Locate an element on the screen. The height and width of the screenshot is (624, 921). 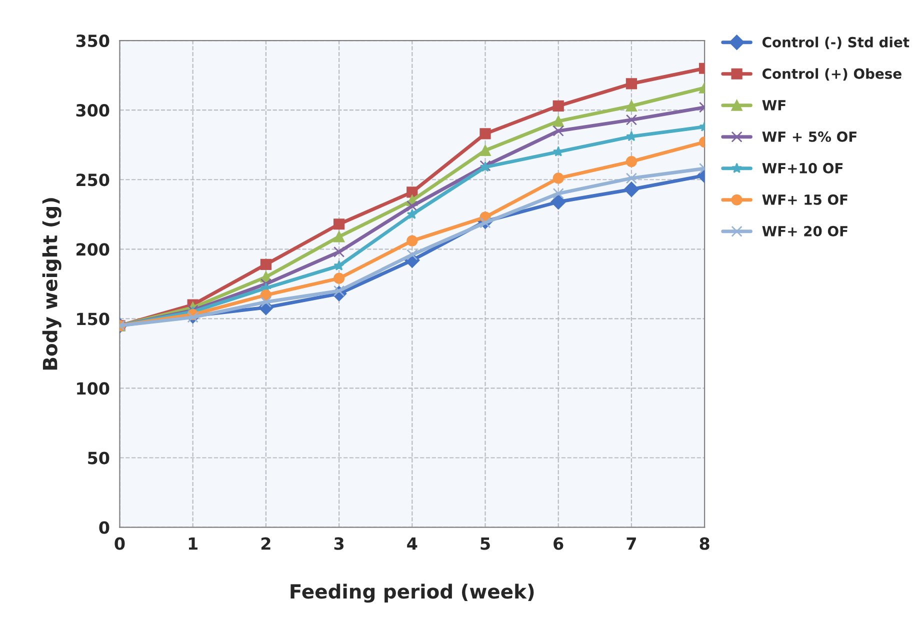
x-tick-label: 2 is located at coordinates (265, 543).